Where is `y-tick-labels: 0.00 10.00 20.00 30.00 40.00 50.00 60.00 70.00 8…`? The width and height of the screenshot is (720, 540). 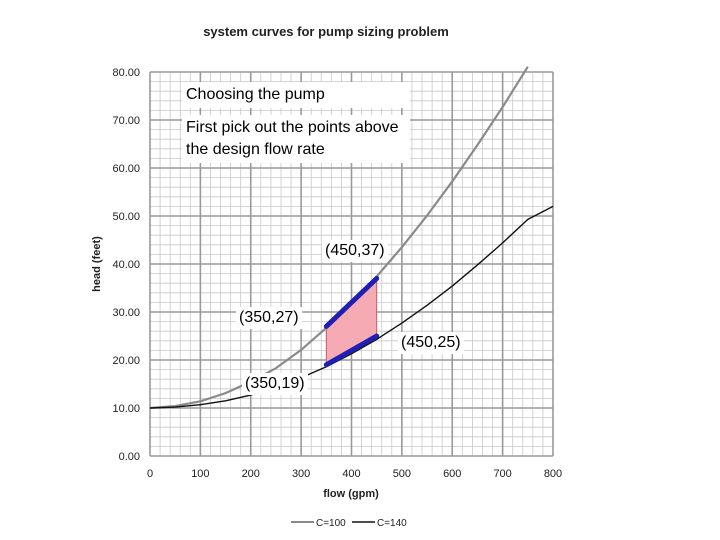 y-tick-labels: 0.00 10.00 20.00 30.00 40.00 50.00 60.00 70.00 8… is located at coordinates (126, 265).